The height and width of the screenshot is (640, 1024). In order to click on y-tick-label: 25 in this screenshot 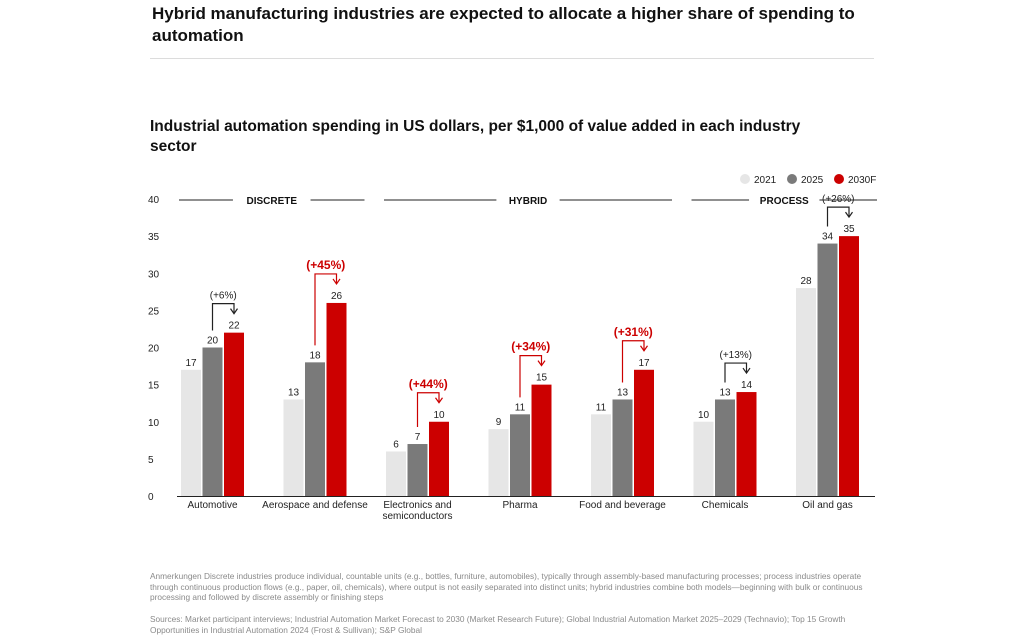, I will do `click(154, 311)`.